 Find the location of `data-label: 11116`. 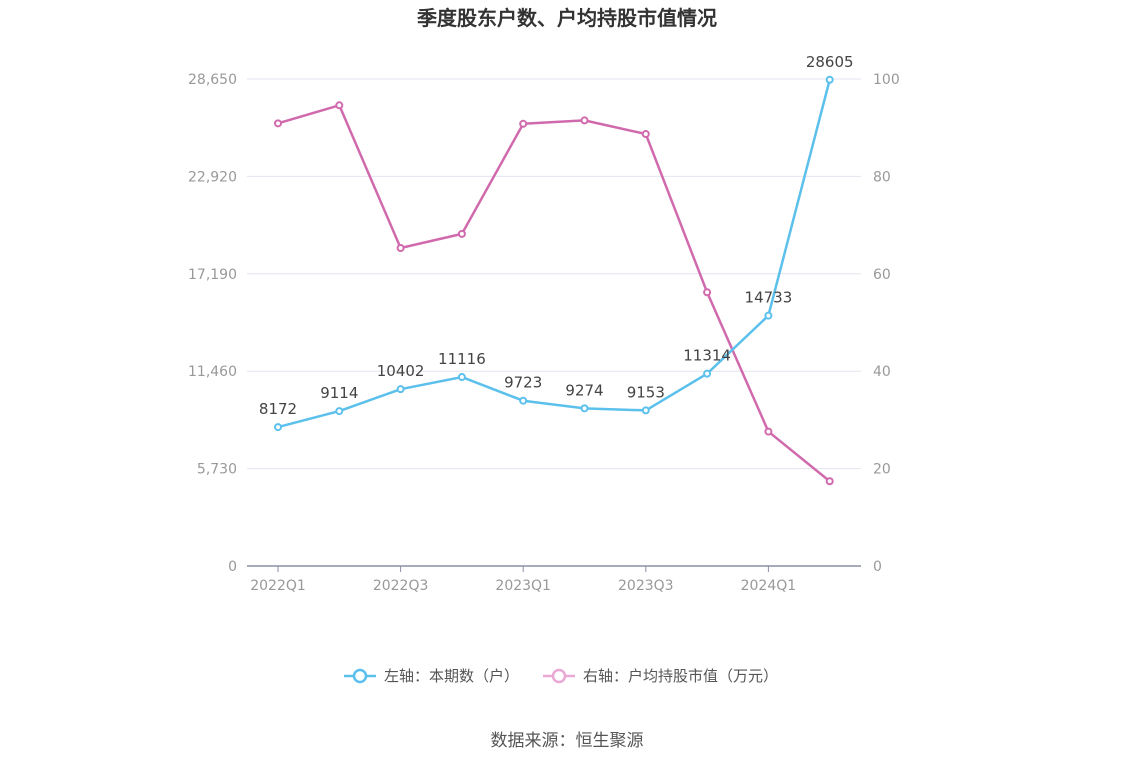

data-label: 11116 is located at coordinates (462, 359).